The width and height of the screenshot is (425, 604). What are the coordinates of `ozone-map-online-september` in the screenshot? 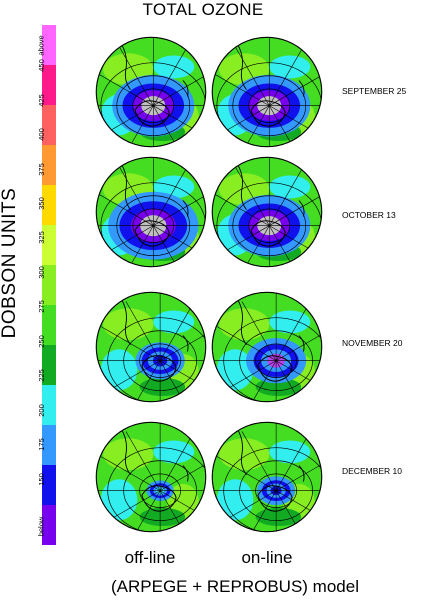 It's located at (267, 92).